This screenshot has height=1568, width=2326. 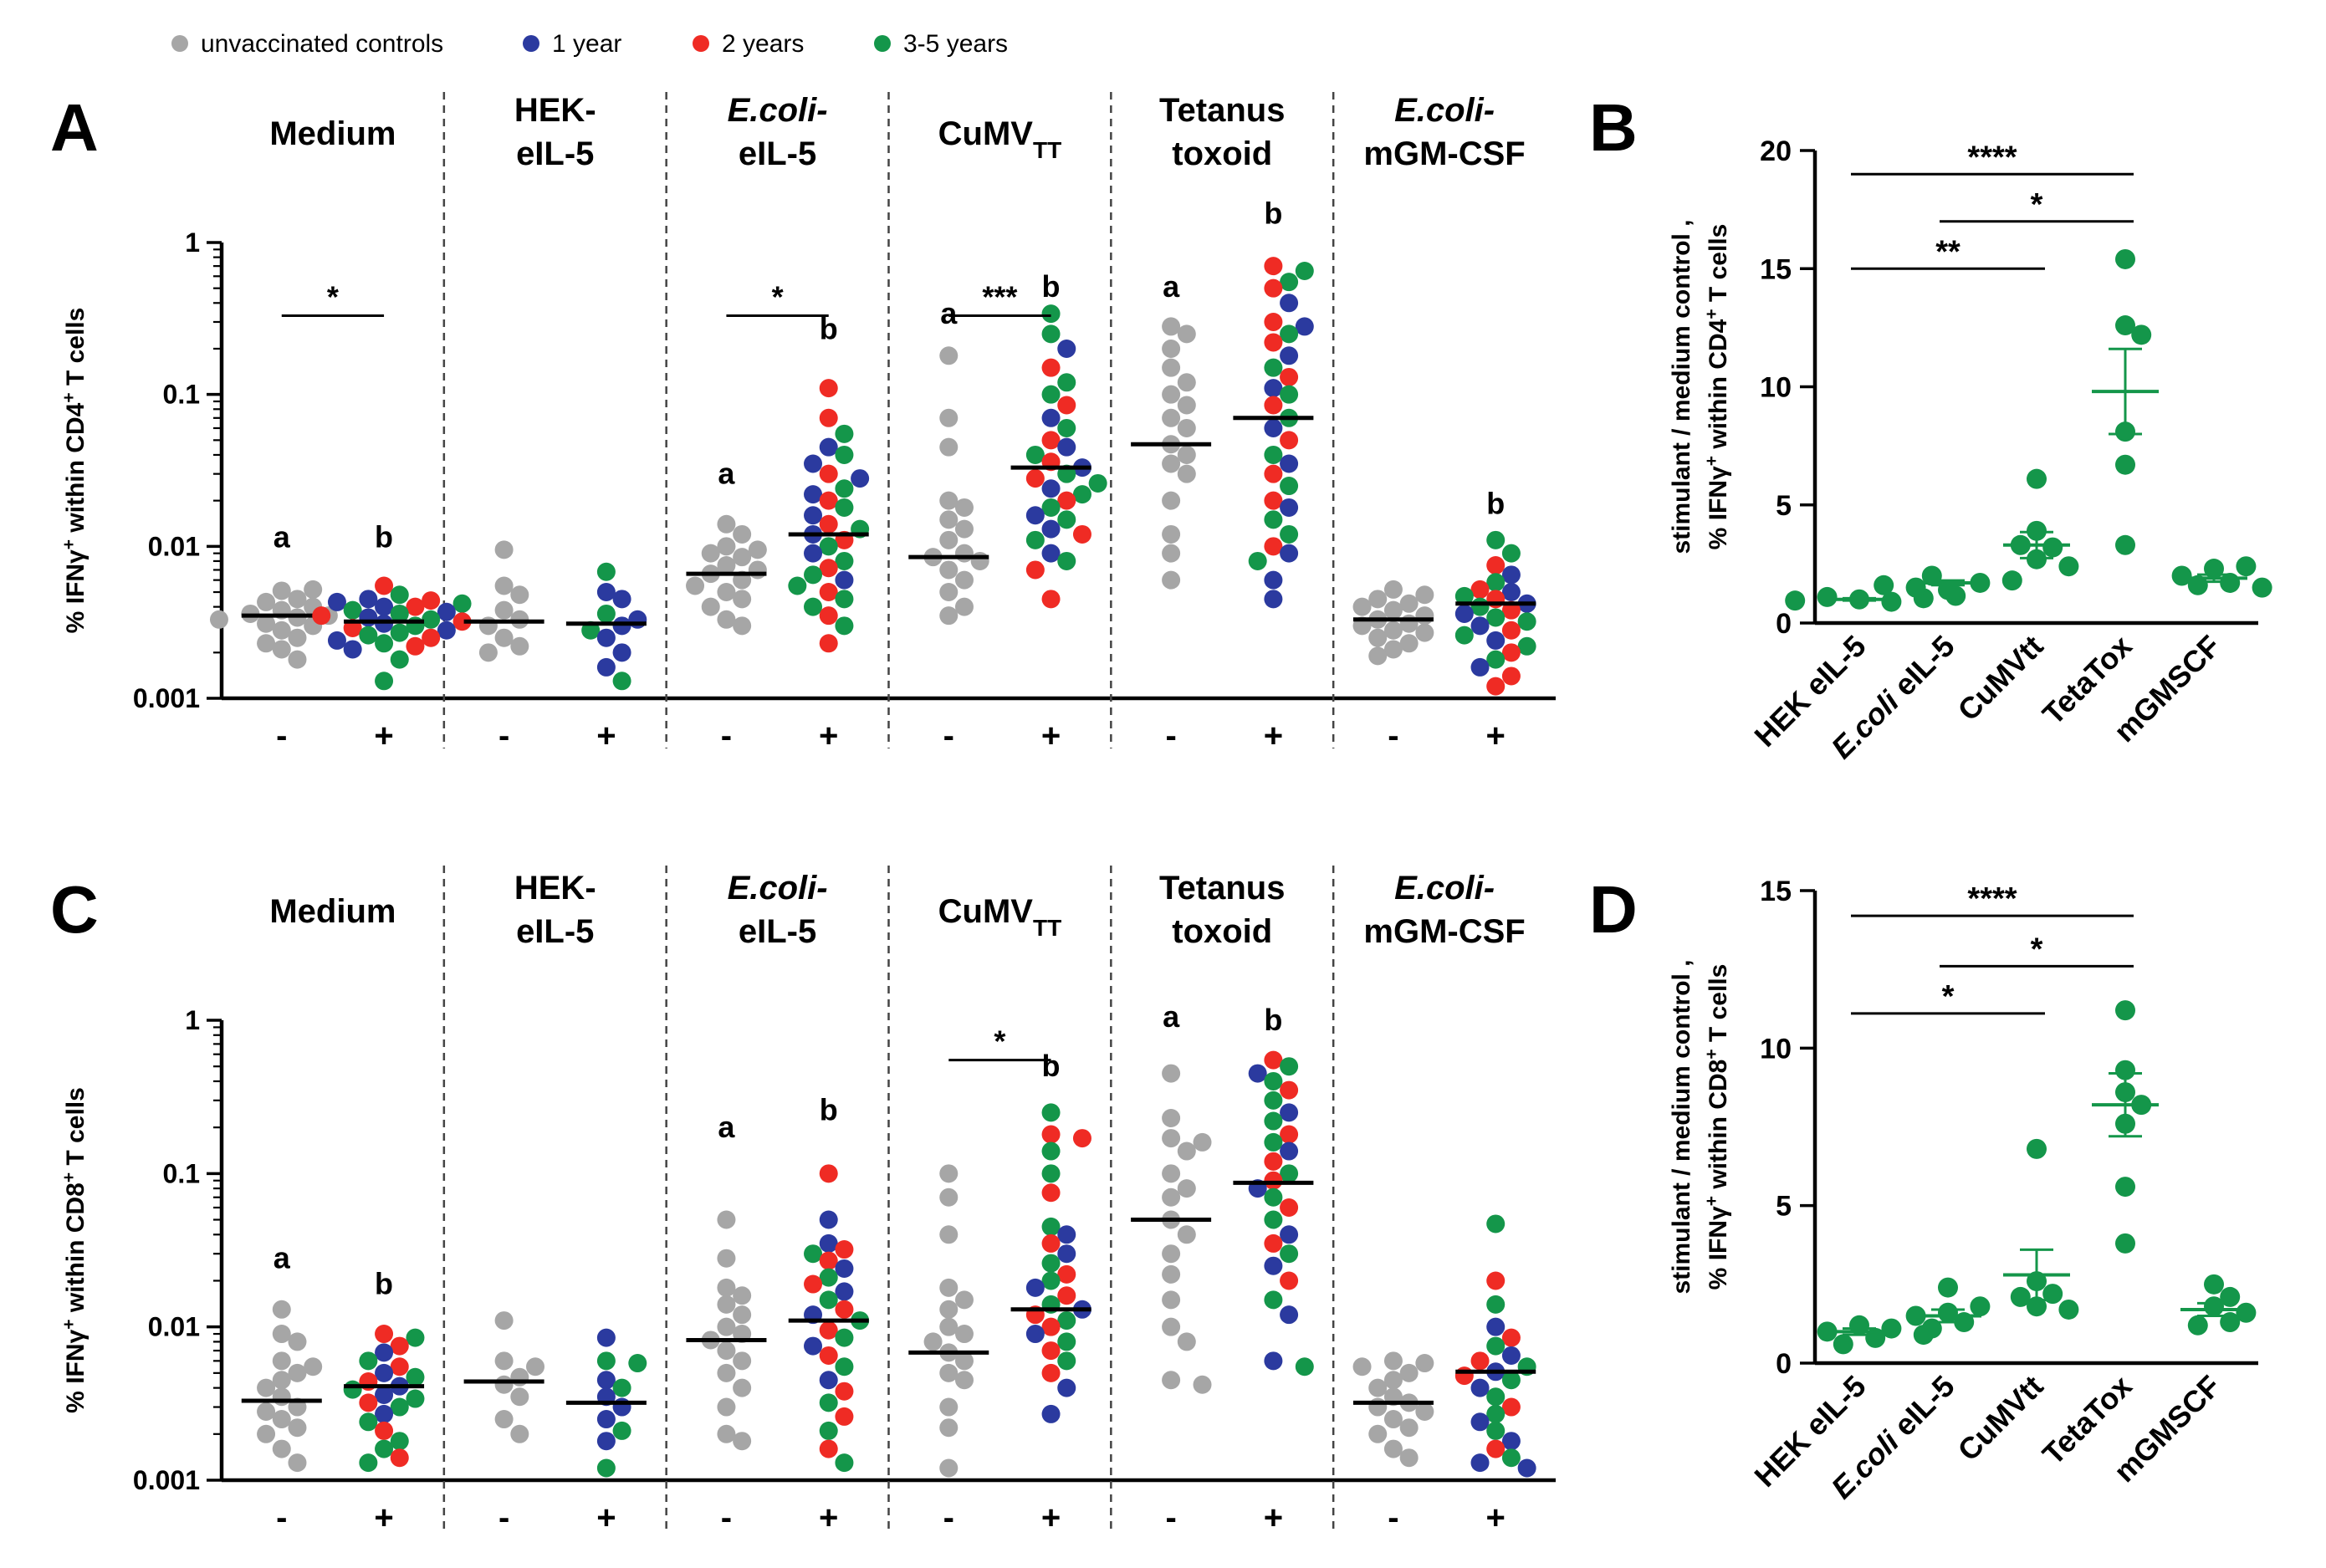 I want to click on significance-letter: a, so click(x=949, y=313).